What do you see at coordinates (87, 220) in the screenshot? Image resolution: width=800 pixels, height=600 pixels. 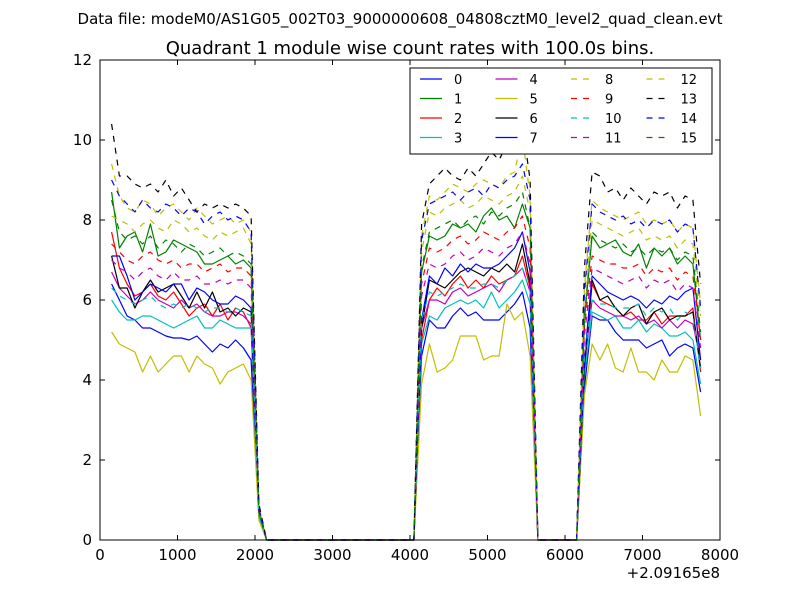 I see `y-tick-label: 8` at bounding box center [87, 220].